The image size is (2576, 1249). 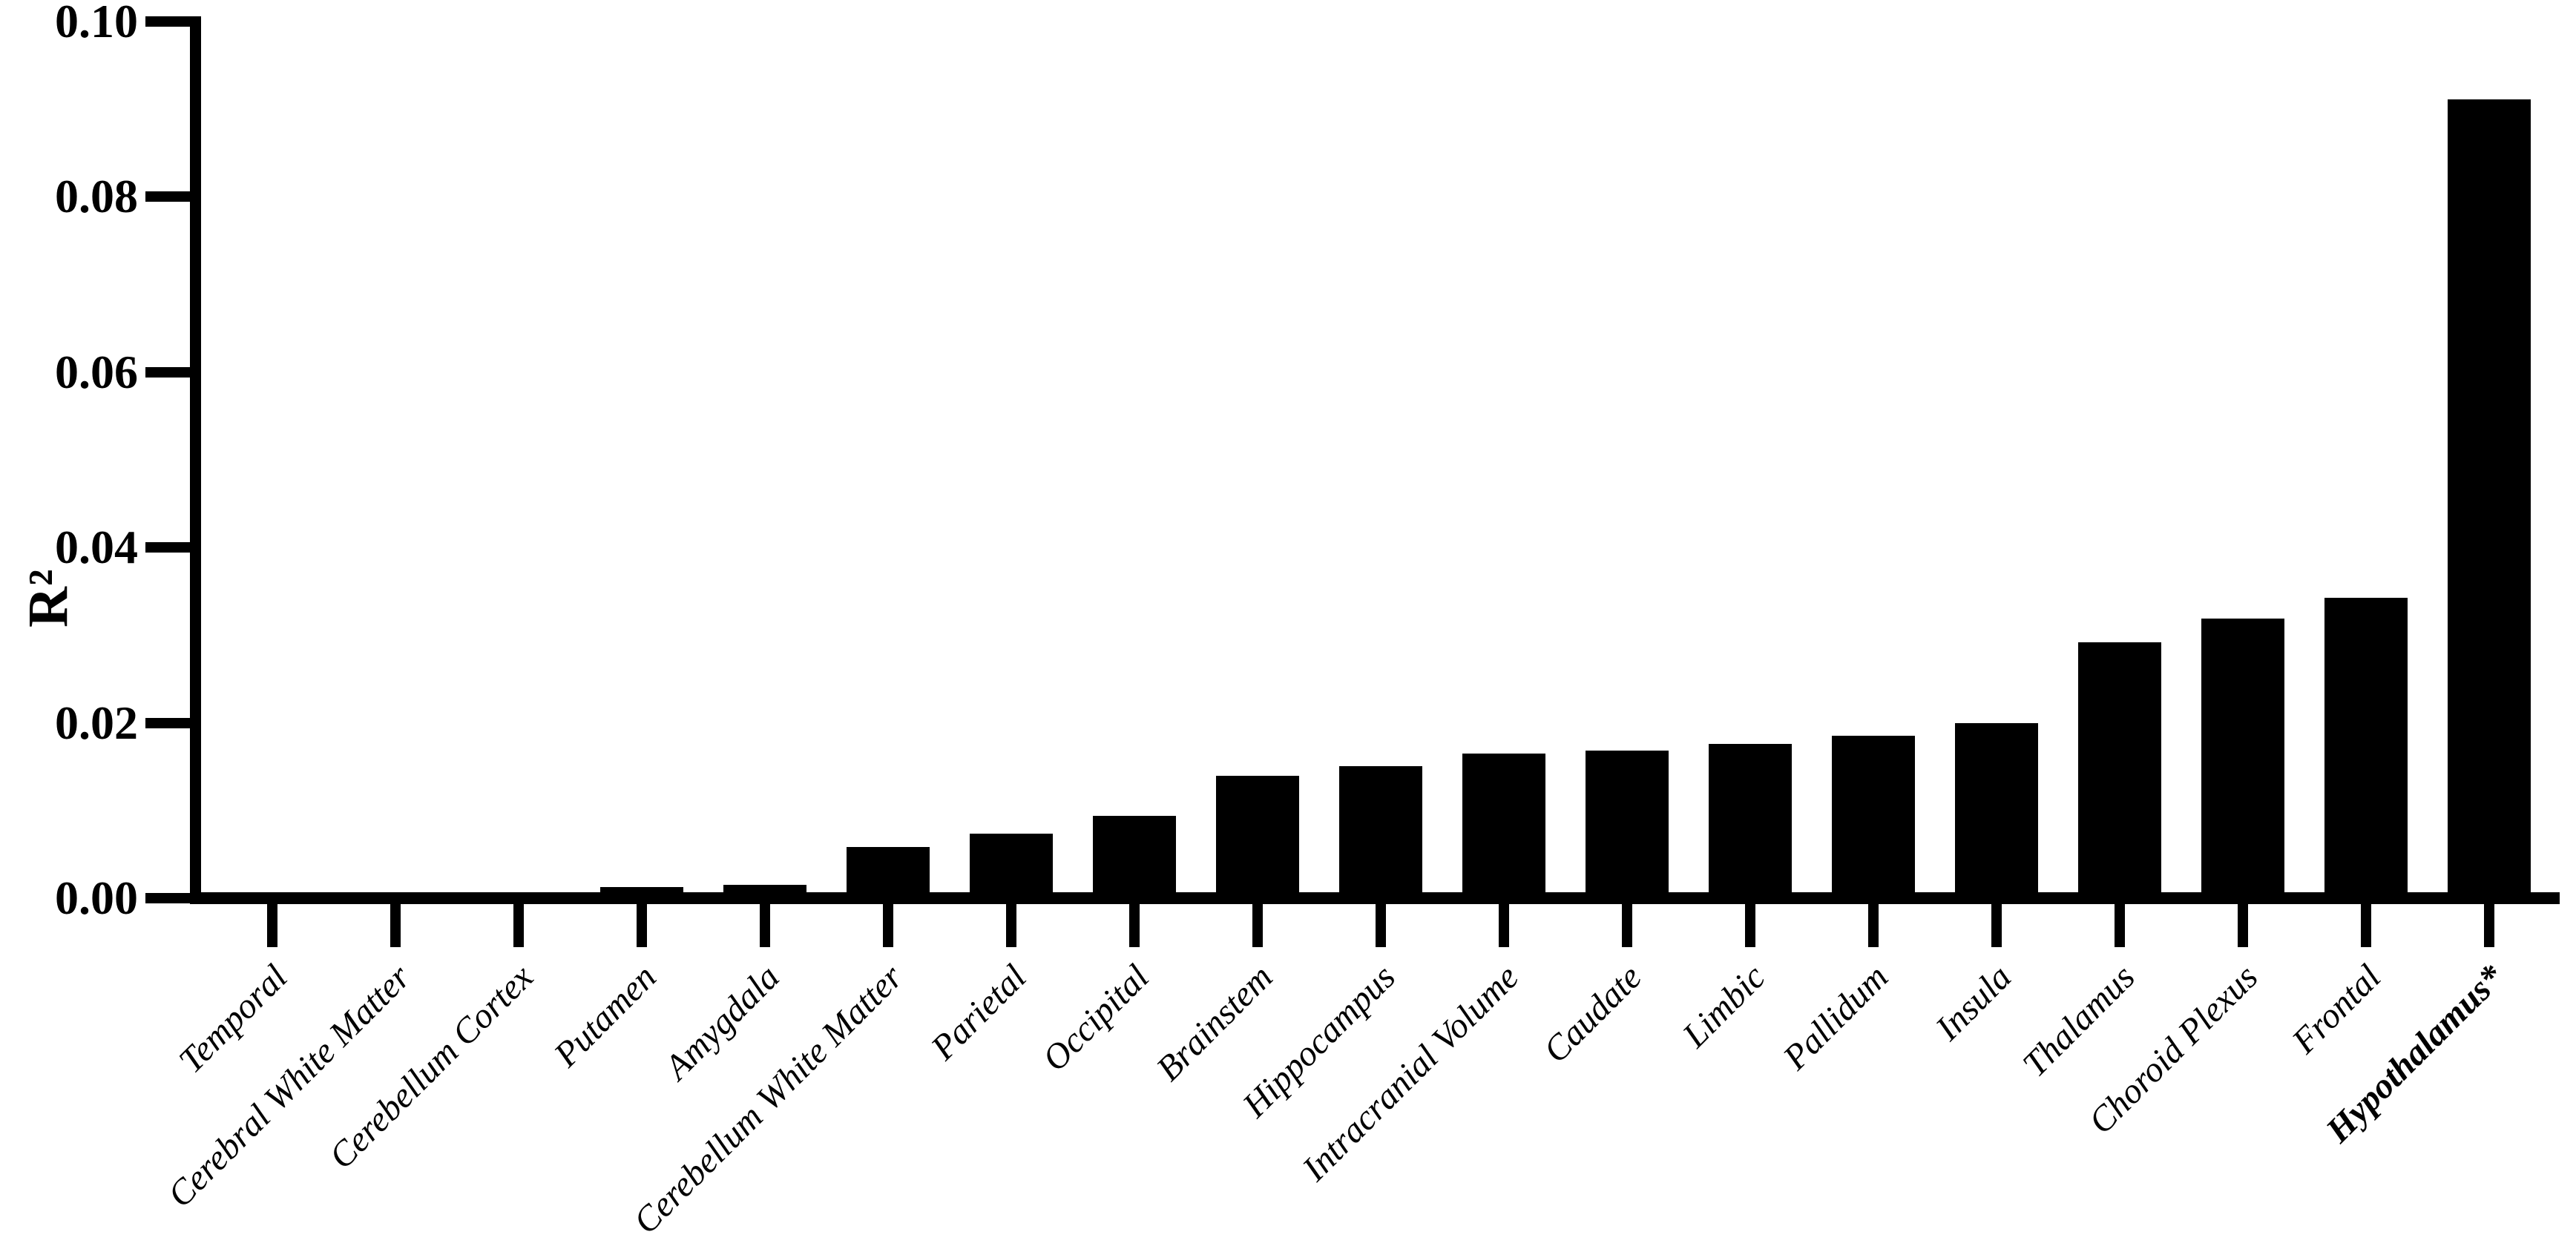 I want to click on x-category-label: Pallidum, so click(x=1835, y=1017).